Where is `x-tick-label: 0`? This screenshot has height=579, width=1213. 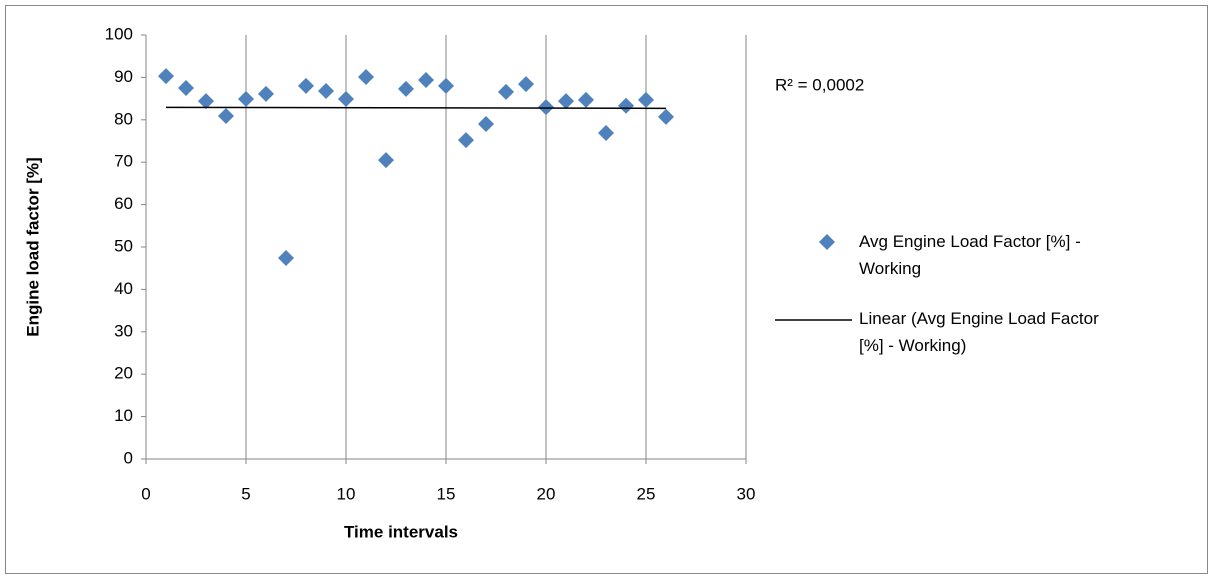
x-tick-label: 0 is located at coordinates (145, 493).